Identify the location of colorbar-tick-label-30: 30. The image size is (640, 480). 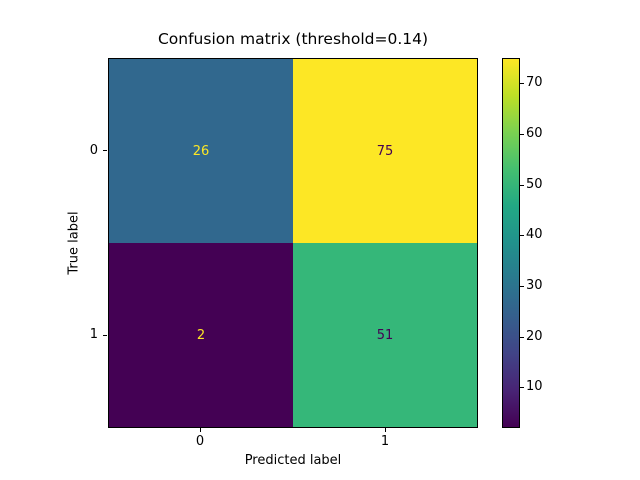
(534, 285).